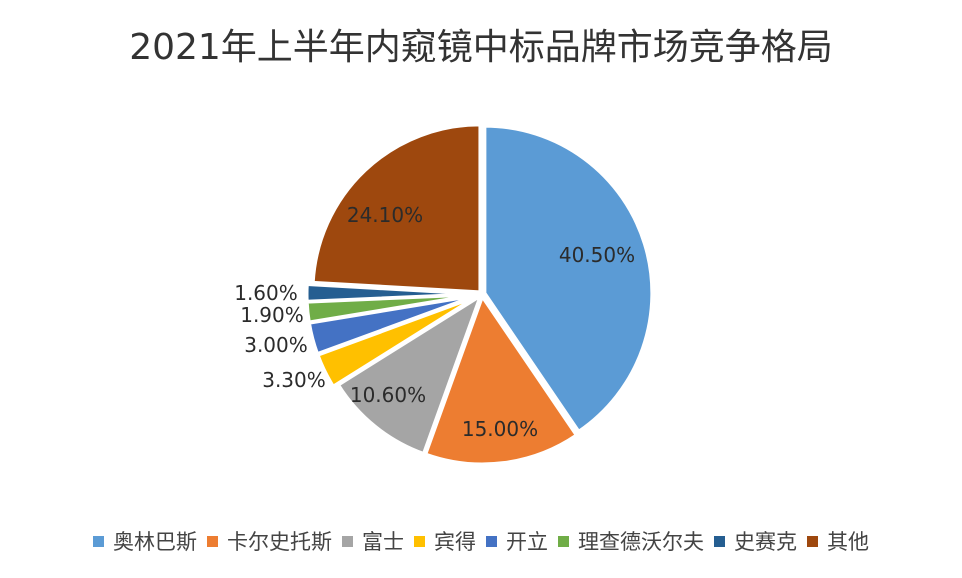 The width and height of the screenshot is (962, 578). I want to click on chart-title: 2021年上半年内窥镜中标品牌市场竞争格局, so click(481, 47).